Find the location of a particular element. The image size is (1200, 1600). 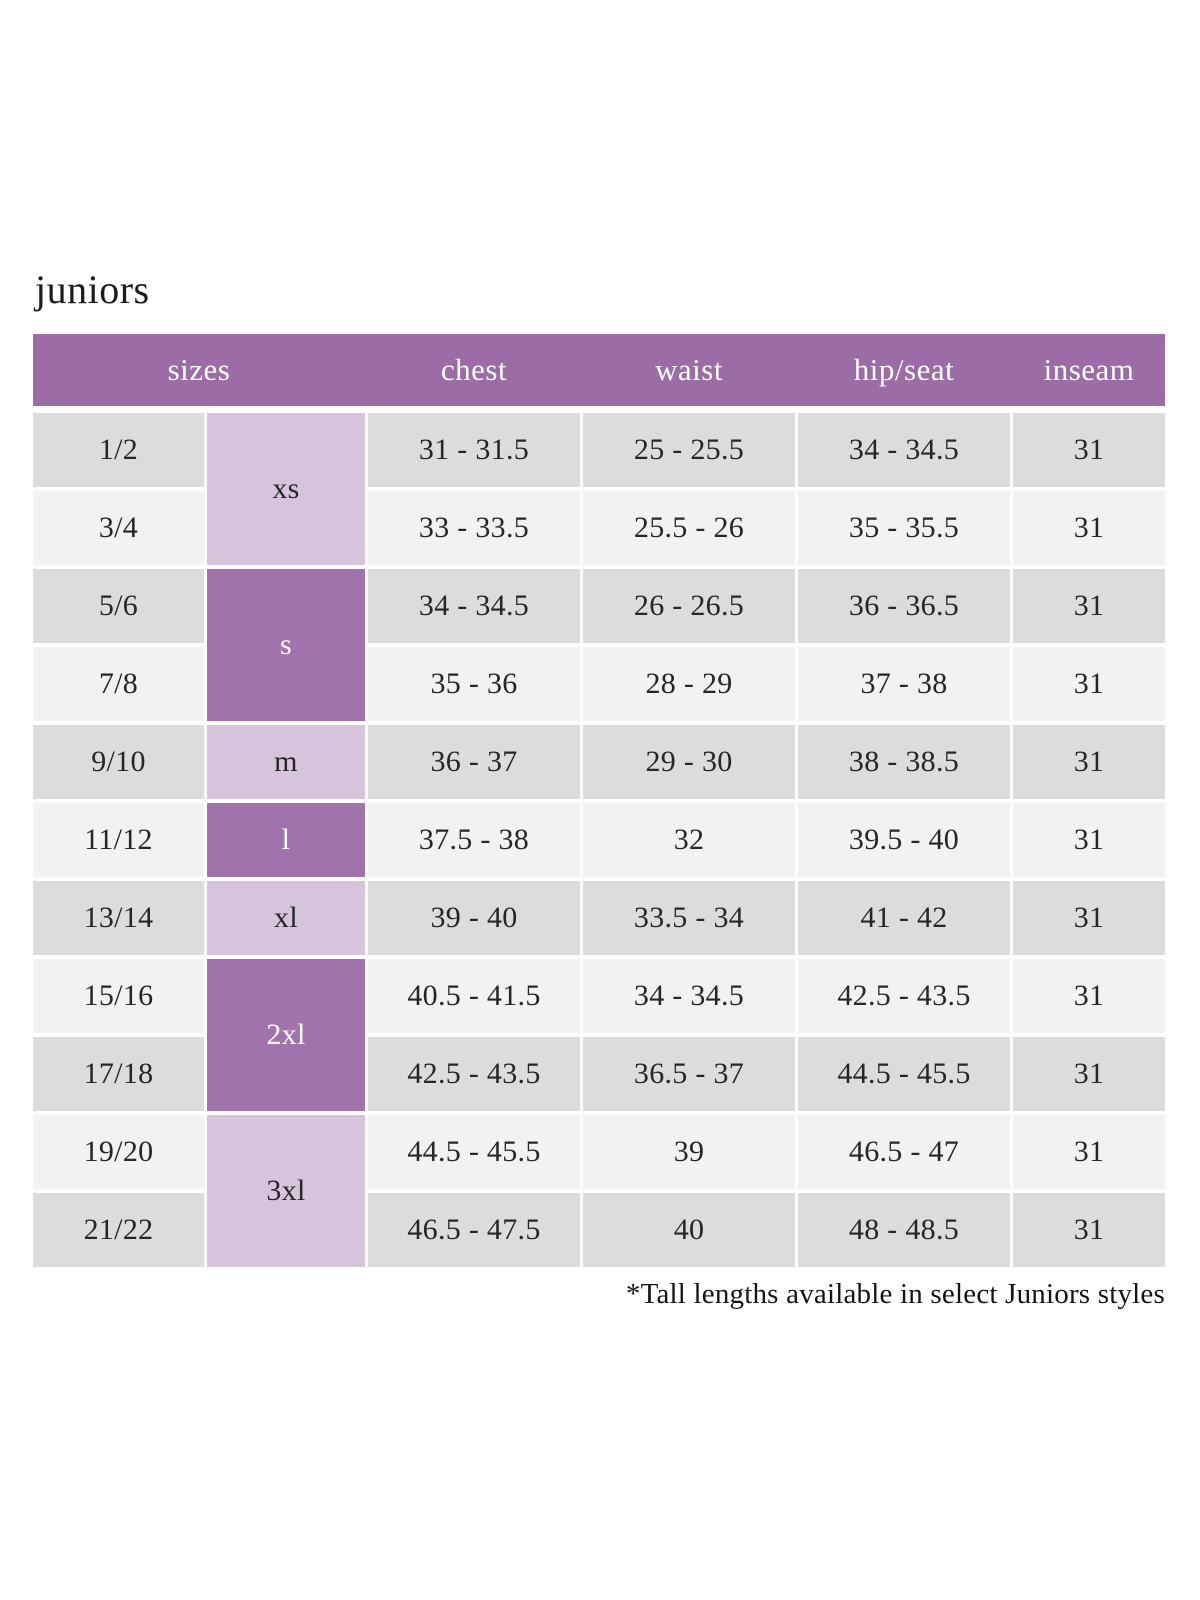

chest-cell: 36 - 37 is located at coordinates (474, 762).